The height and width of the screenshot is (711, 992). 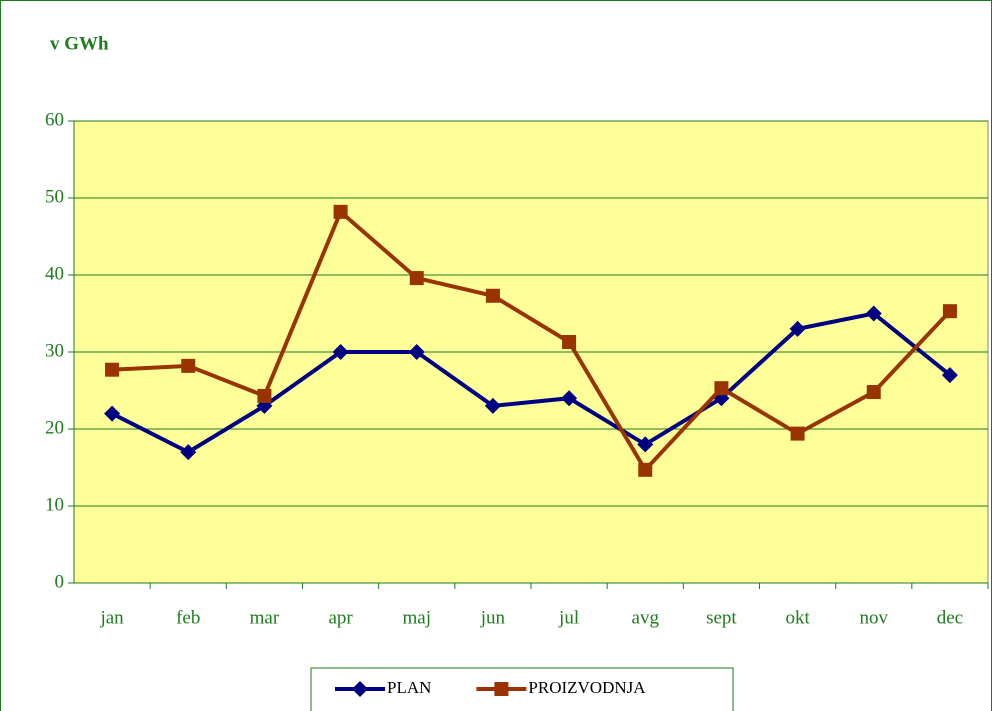 I want to click on y-tick-label: 30, so click(x=54, y=350).